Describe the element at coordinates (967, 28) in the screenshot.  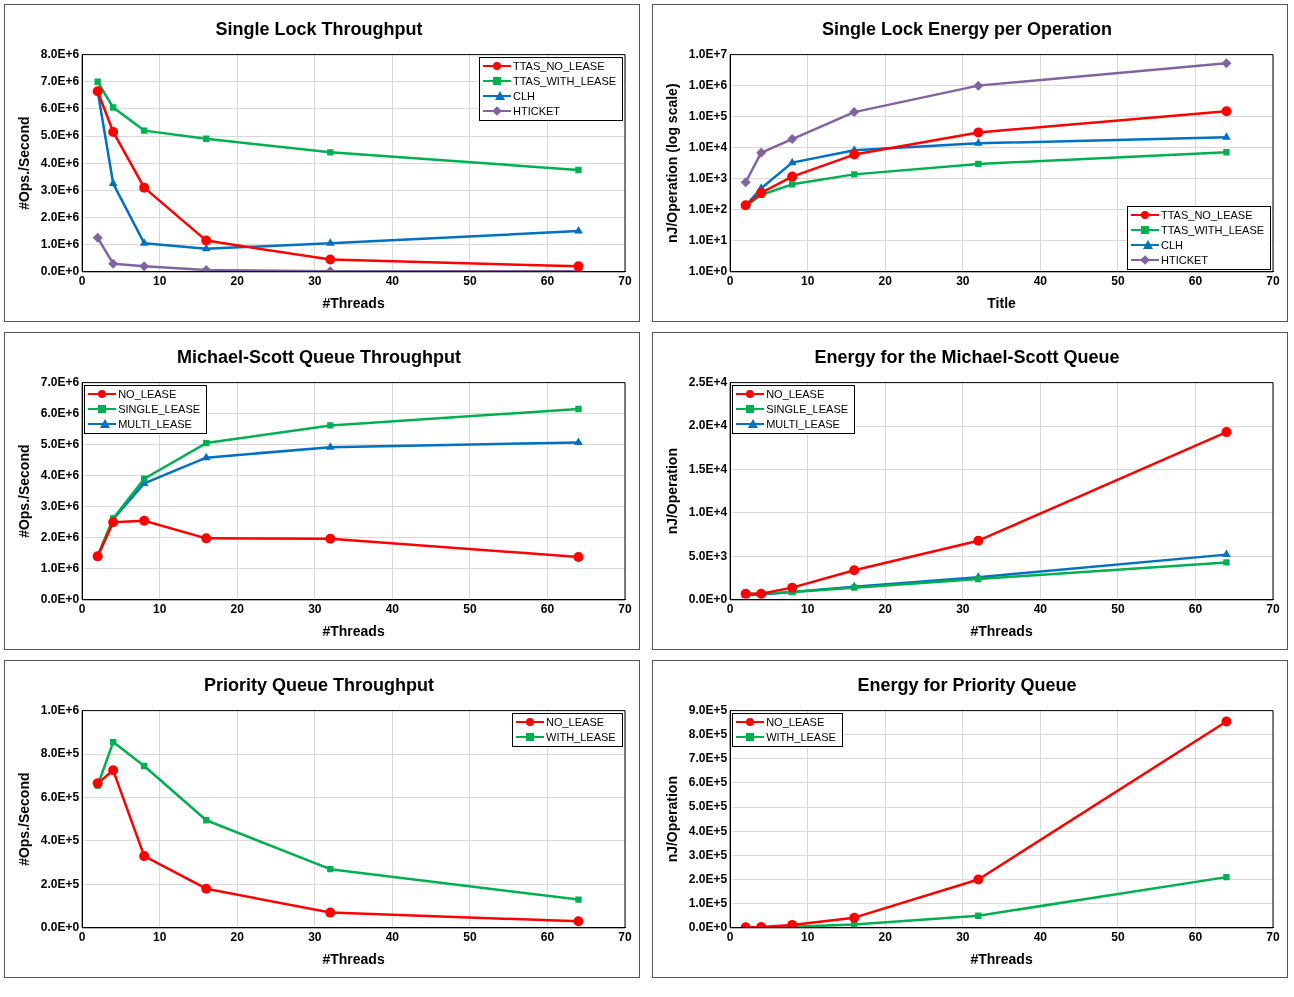
I see `chart-title: Single Lock Energy per Operation` at that location.